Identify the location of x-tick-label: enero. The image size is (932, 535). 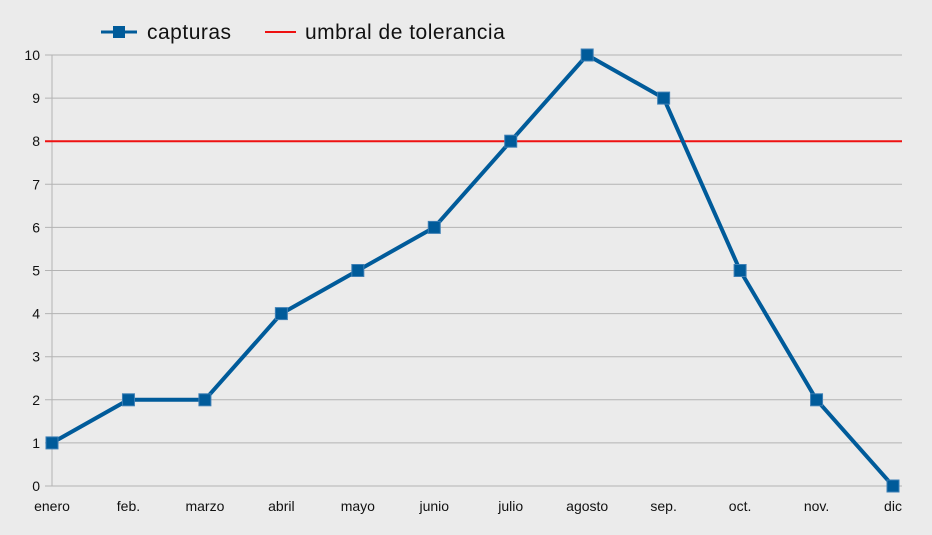
(52, 506).